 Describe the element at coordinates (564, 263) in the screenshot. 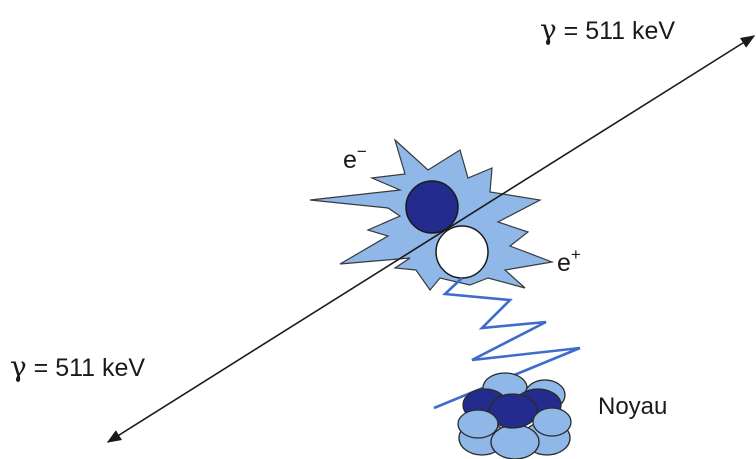

I see `positron-symbol: e` at that location.